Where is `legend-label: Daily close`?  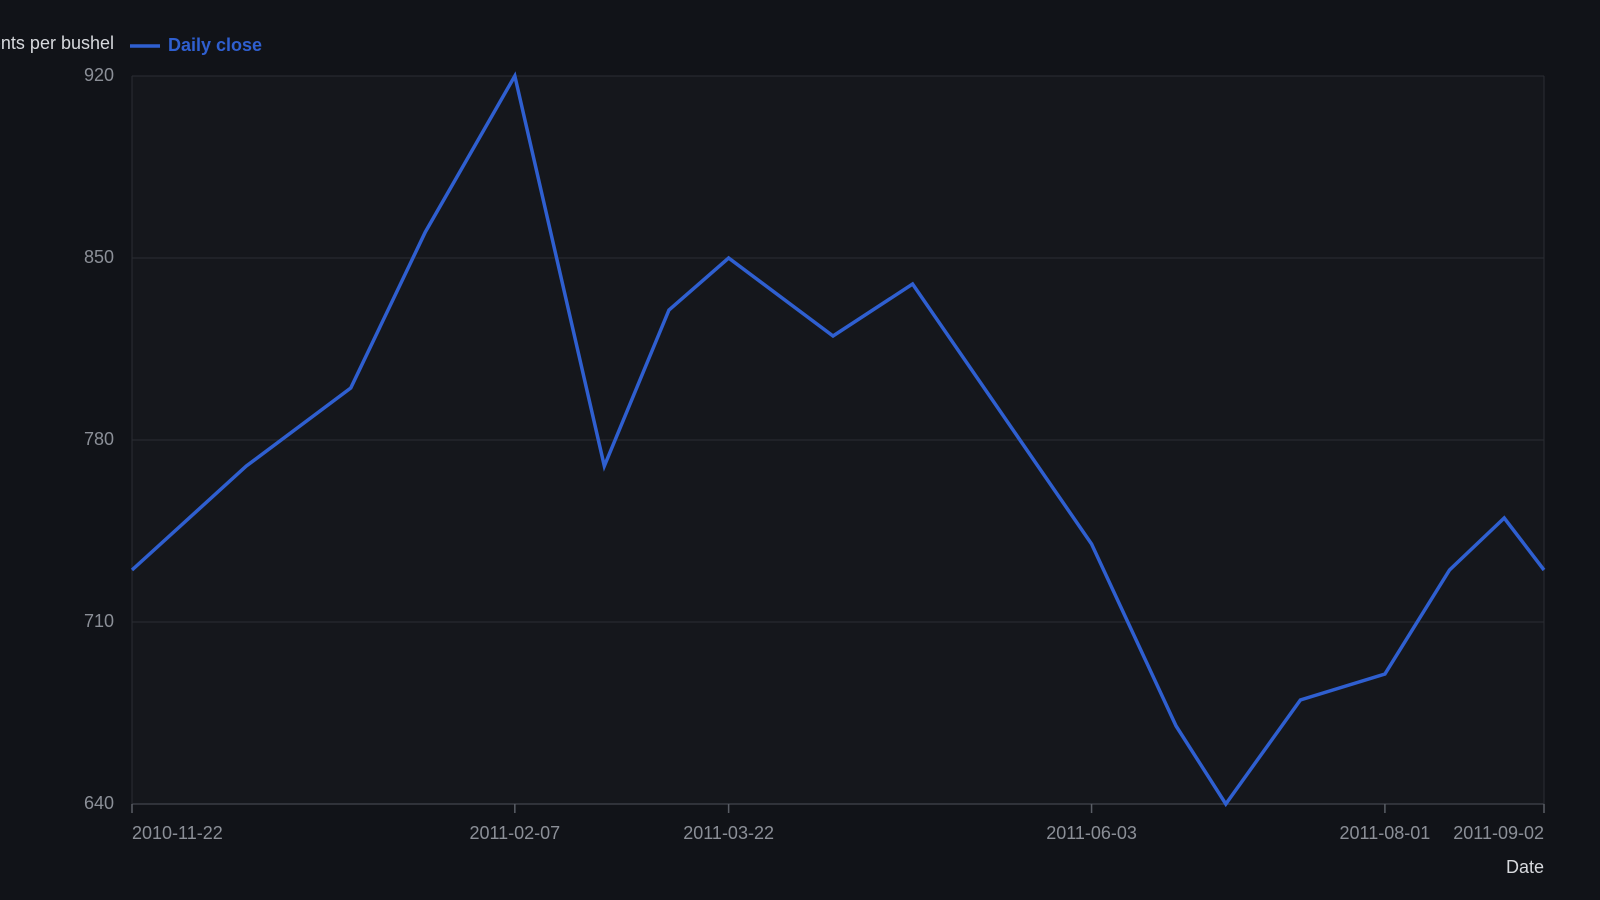
legend-label: Daily close is located at coordinates (215, 45).